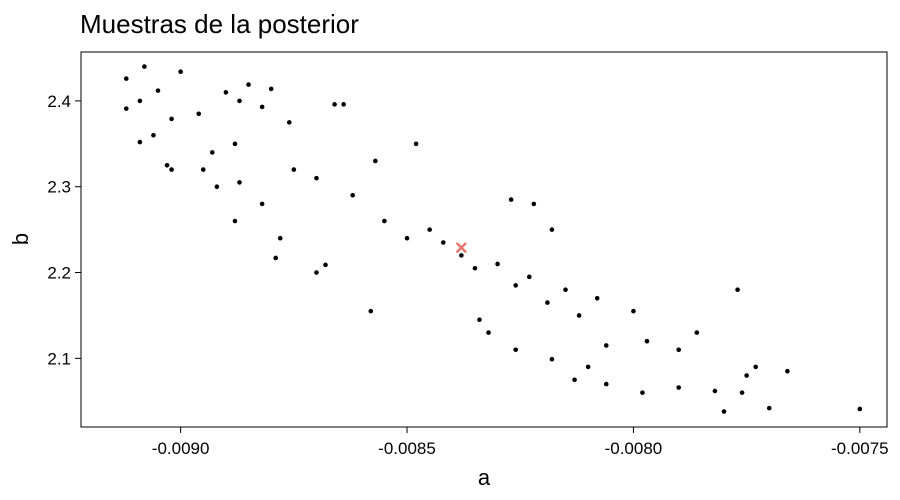 The height and width of the screenshot is (500, 900). I want to click on y-tick-label: 2.1, so click(59, 358).